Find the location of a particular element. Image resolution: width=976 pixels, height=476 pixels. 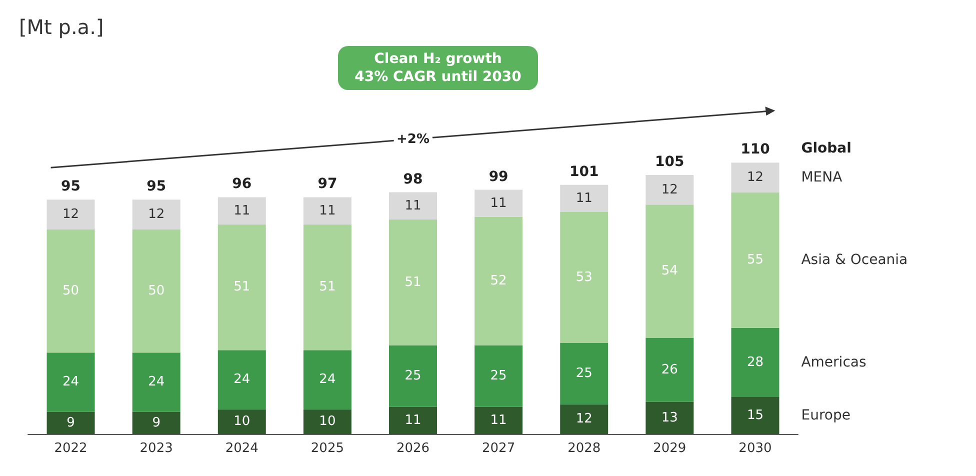

x-tick-label: 2029 is located at coordinates (669, 448).